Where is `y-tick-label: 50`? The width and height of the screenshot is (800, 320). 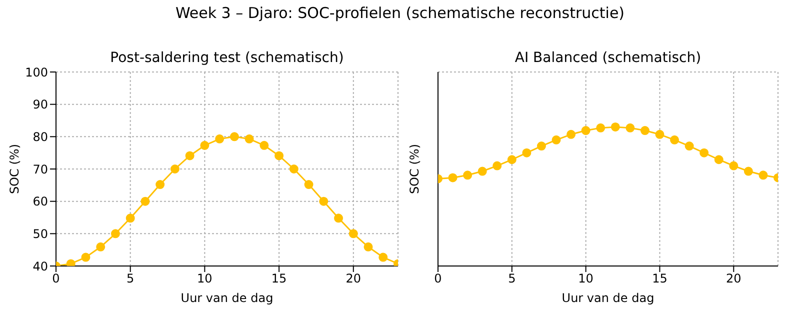
y-tick-label: 50 is located at coordinates (40, 233).